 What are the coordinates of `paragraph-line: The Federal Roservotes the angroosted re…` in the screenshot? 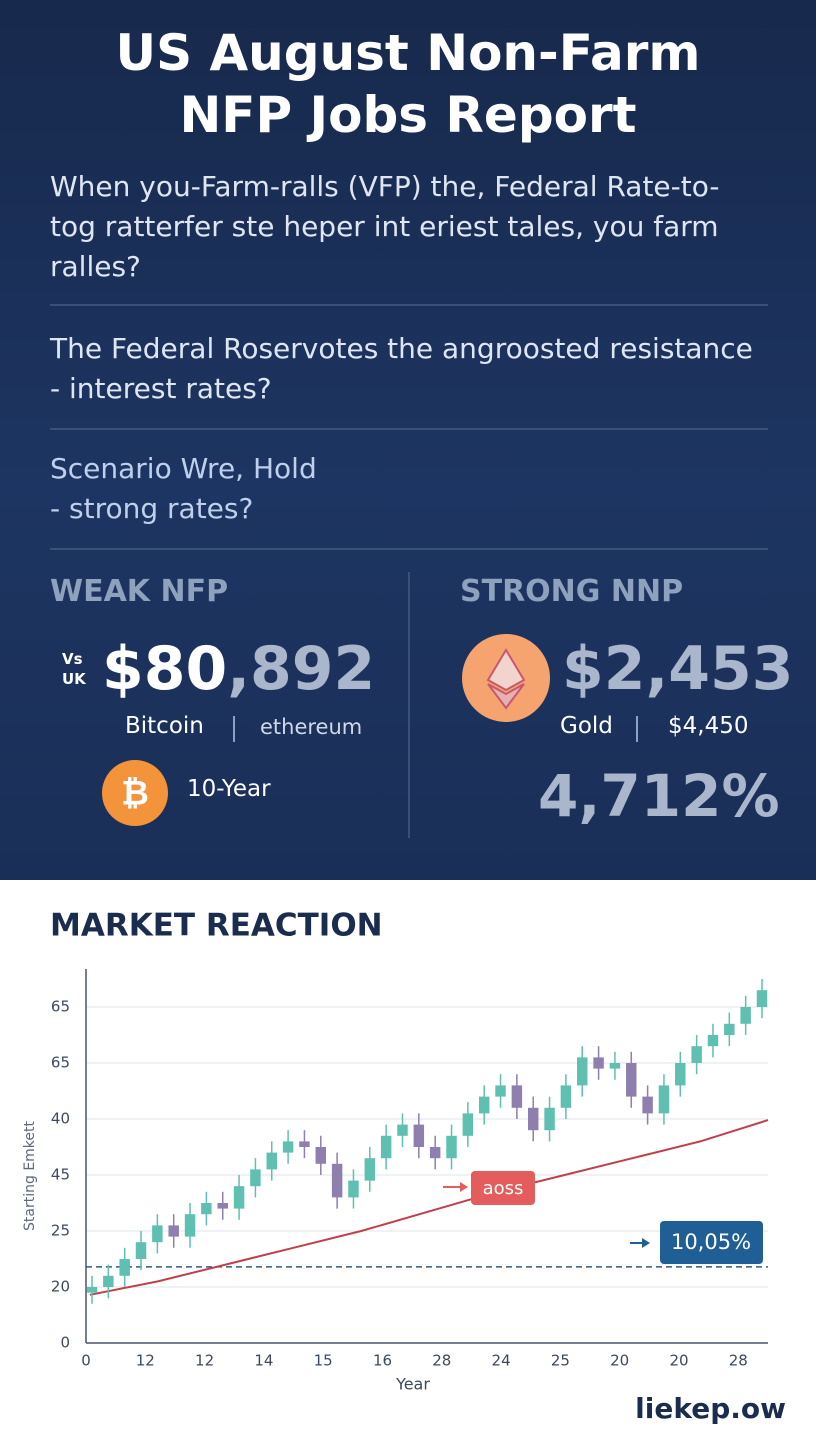 It's located at (401, 348).